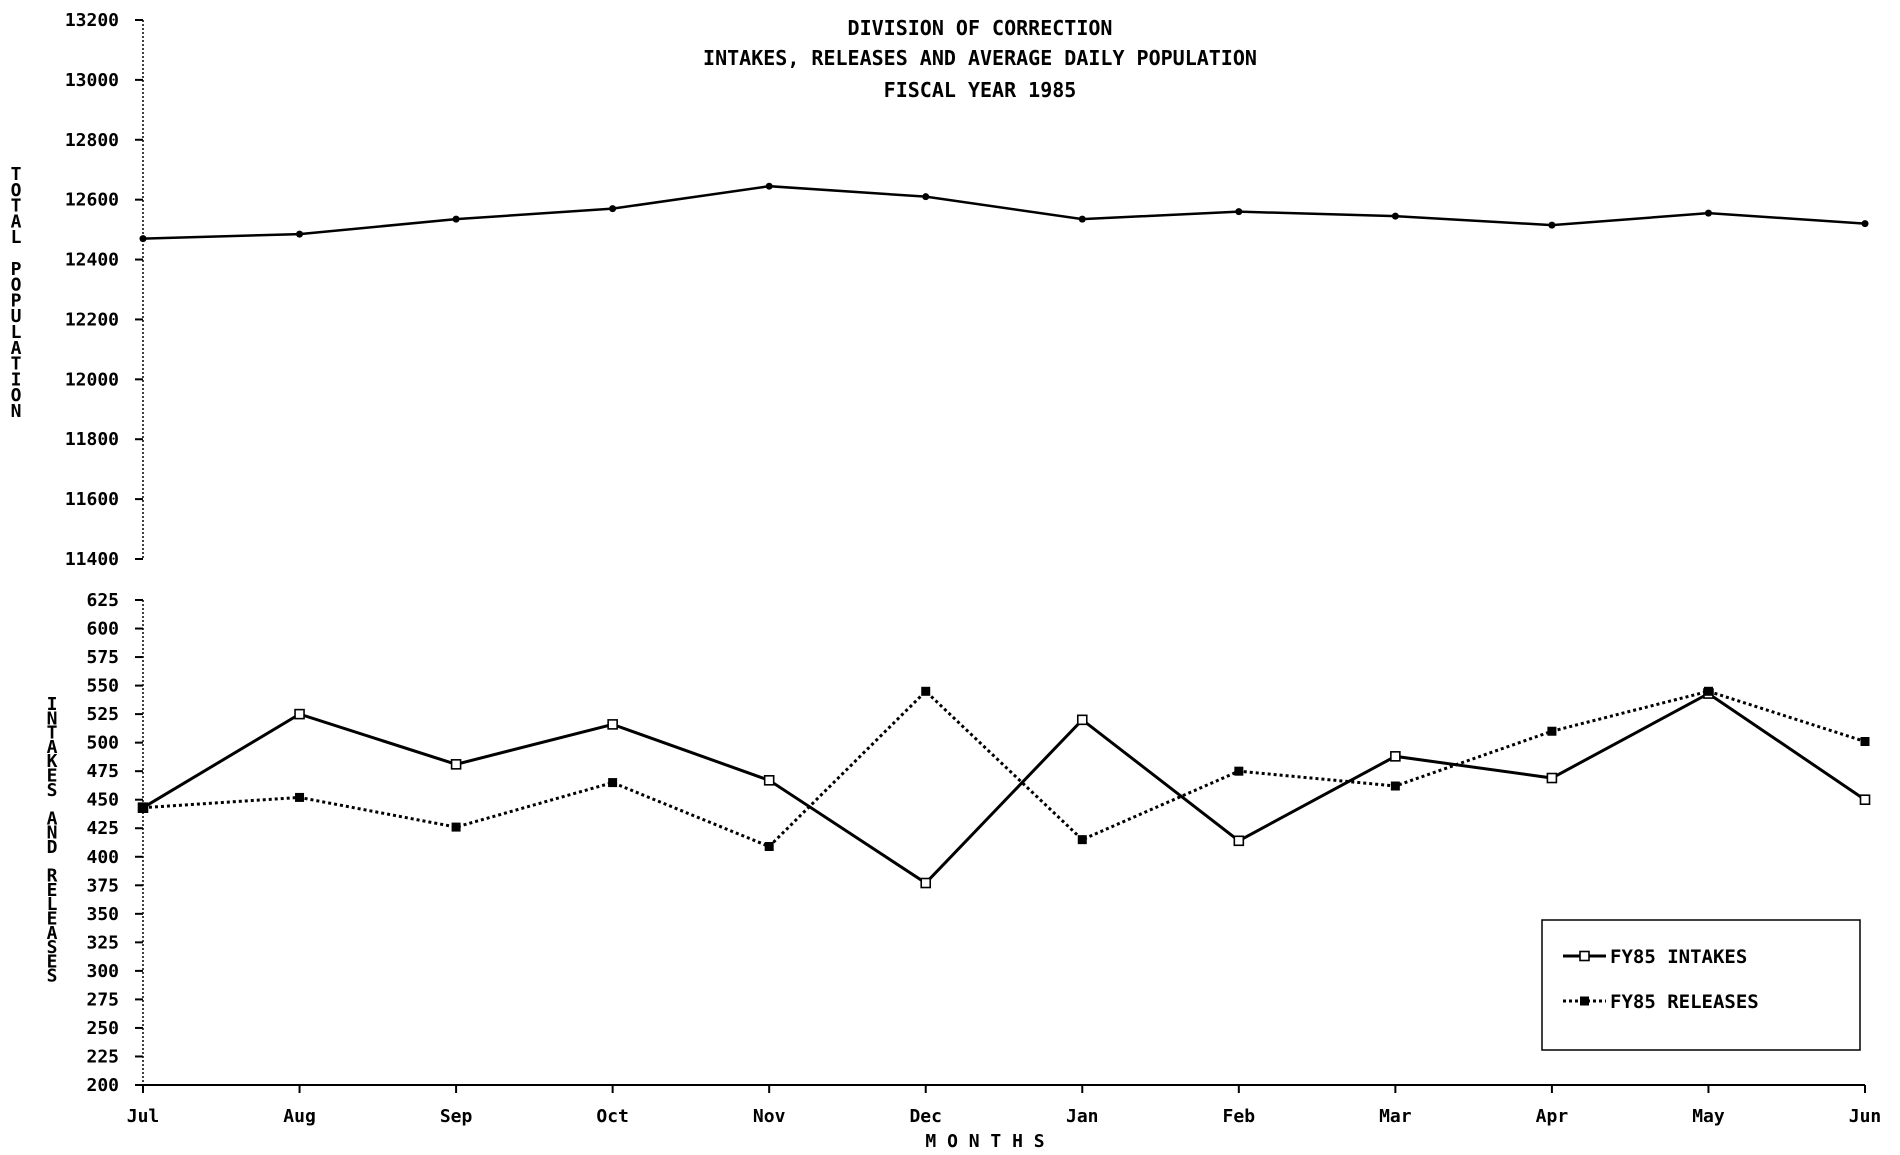 Image resolution: width=1900 pixels, height=1155 pixels. Describe the element at coordinates (102, 914) in the screenshot. I see `bottom-y-tick-label: 350` at that location.